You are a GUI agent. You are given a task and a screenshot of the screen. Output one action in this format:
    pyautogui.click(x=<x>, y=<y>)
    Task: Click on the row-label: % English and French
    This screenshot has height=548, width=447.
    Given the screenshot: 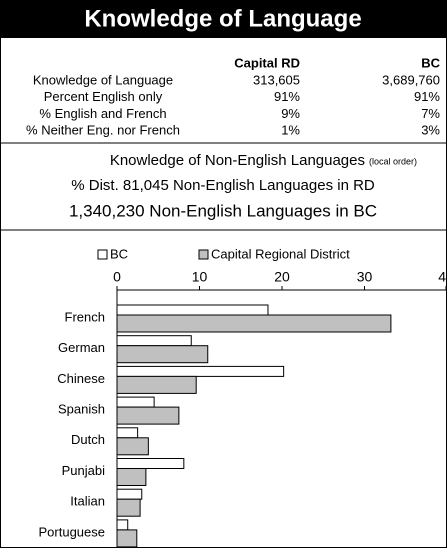 What is the action you would take?
    pyautogui.click(x=102, y=113)
    